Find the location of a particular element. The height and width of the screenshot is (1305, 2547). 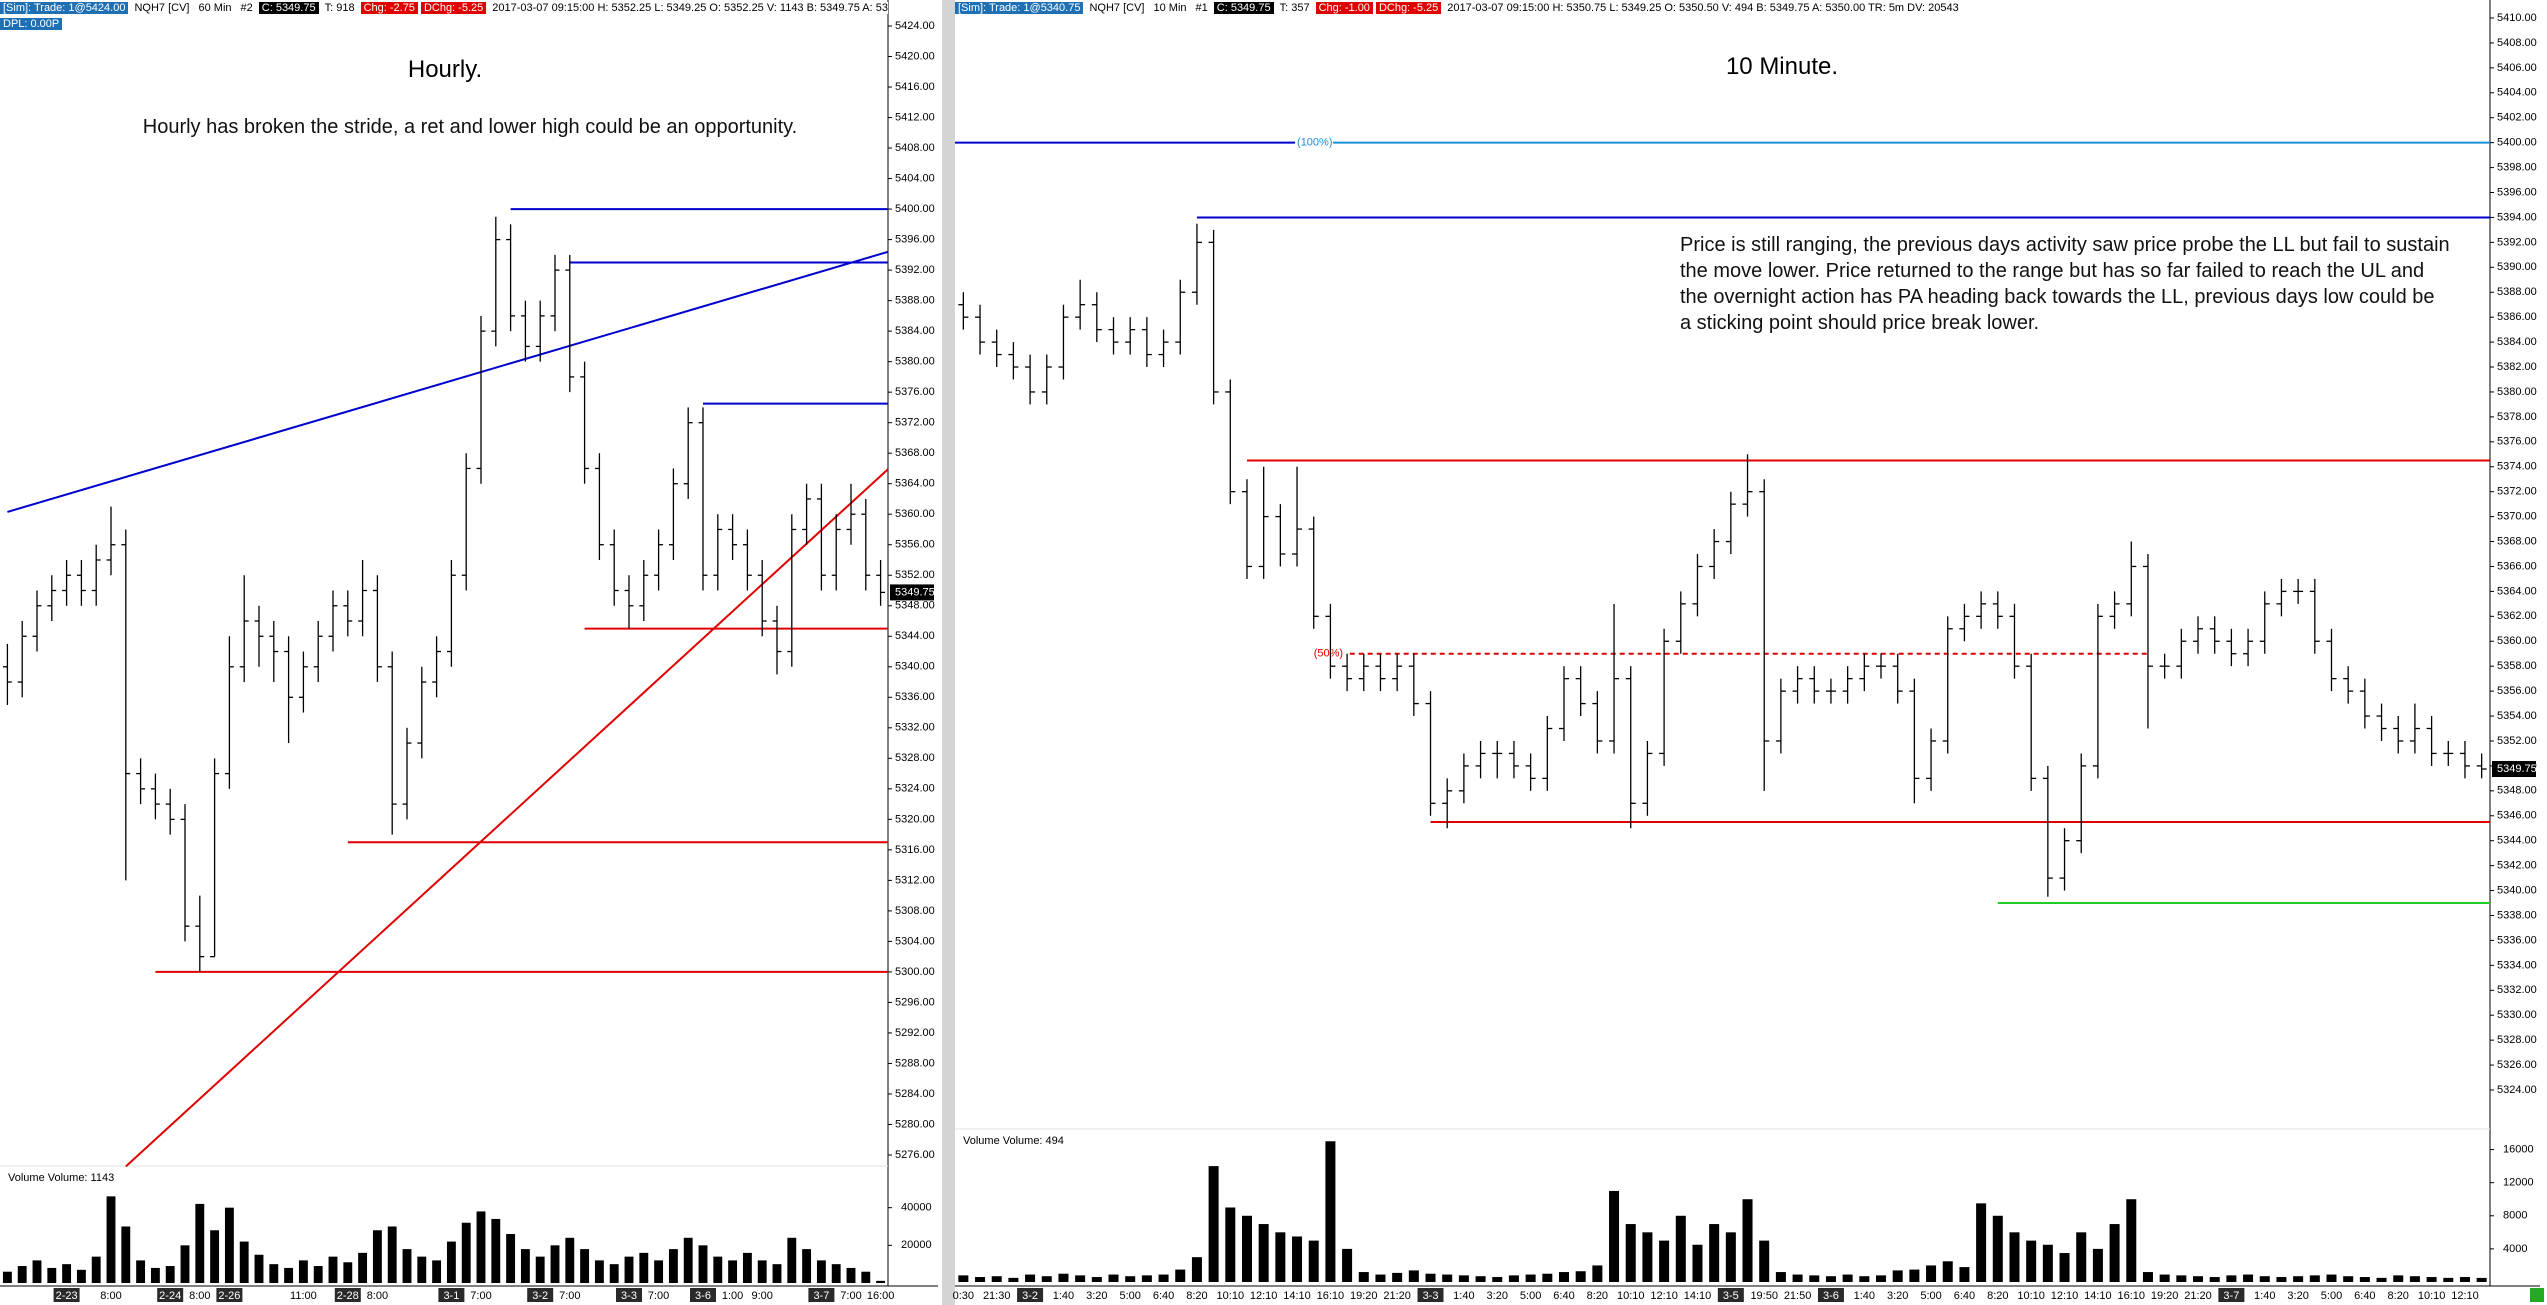

x-tick-label: 9:00 is located at coordinates (761, 1296).